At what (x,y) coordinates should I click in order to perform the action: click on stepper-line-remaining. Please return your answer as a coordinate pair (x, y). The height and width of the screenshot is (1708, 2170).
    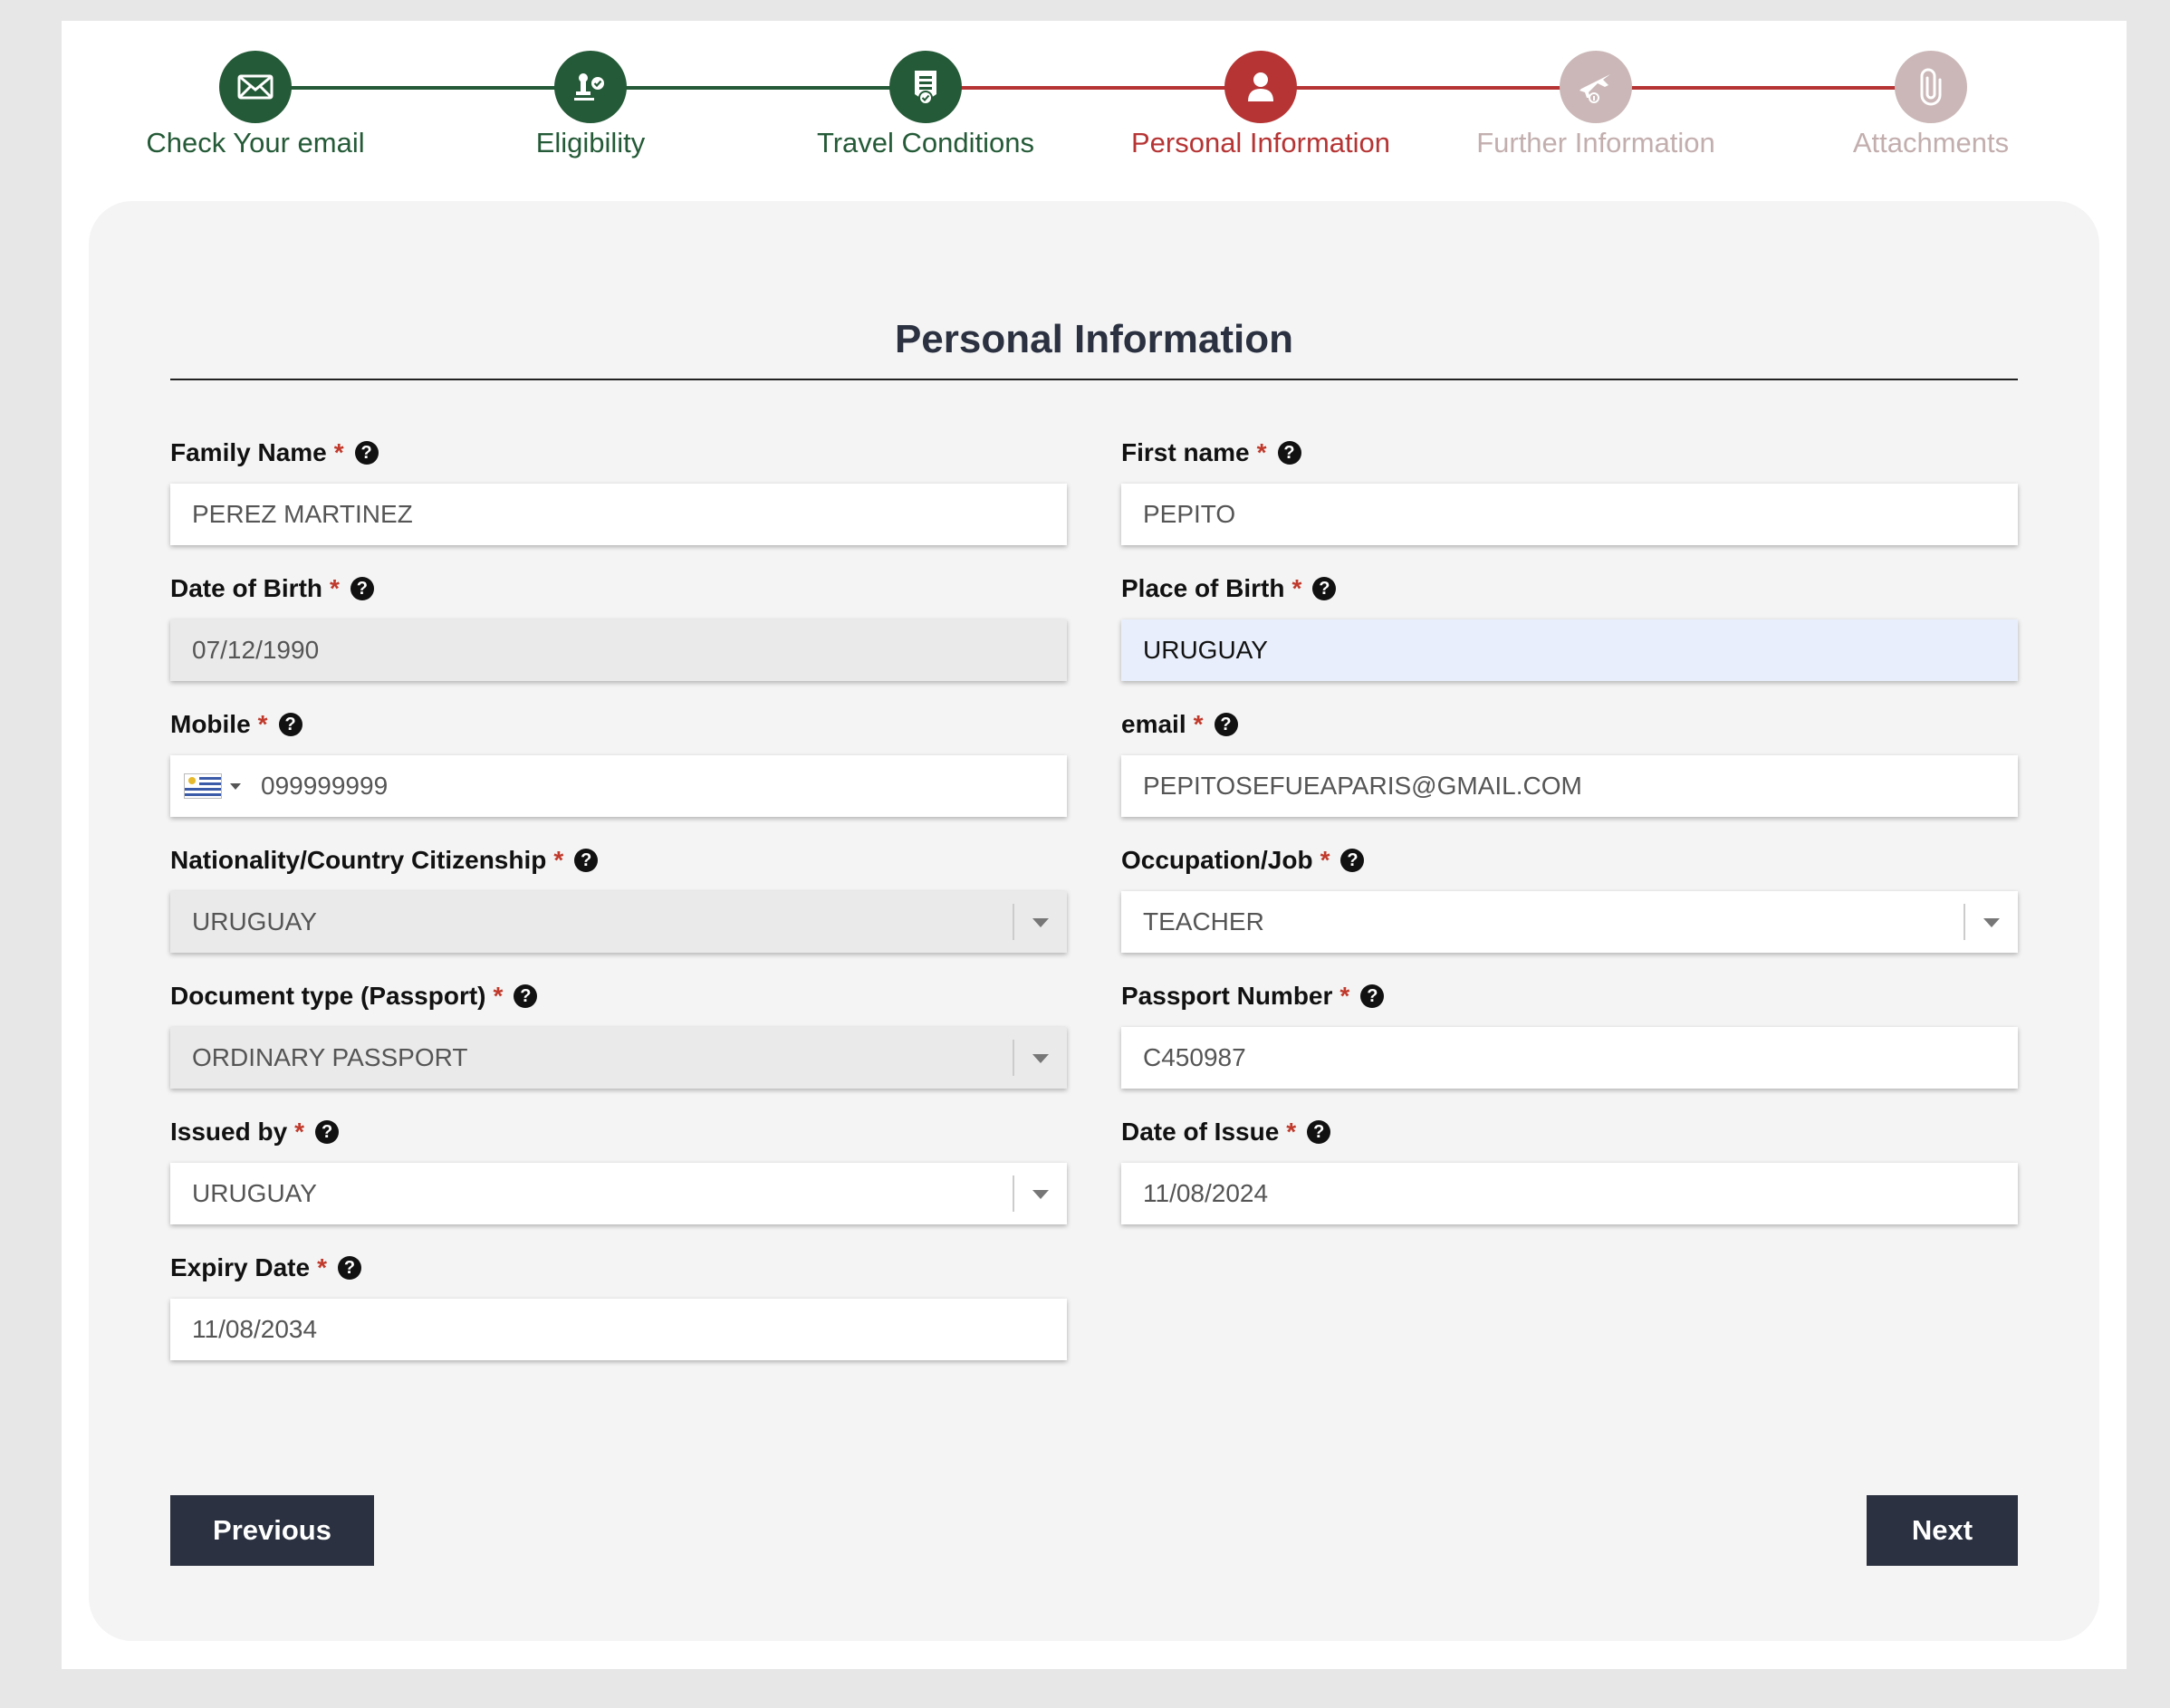
    Looking at the image, I should click on (1430, 88).